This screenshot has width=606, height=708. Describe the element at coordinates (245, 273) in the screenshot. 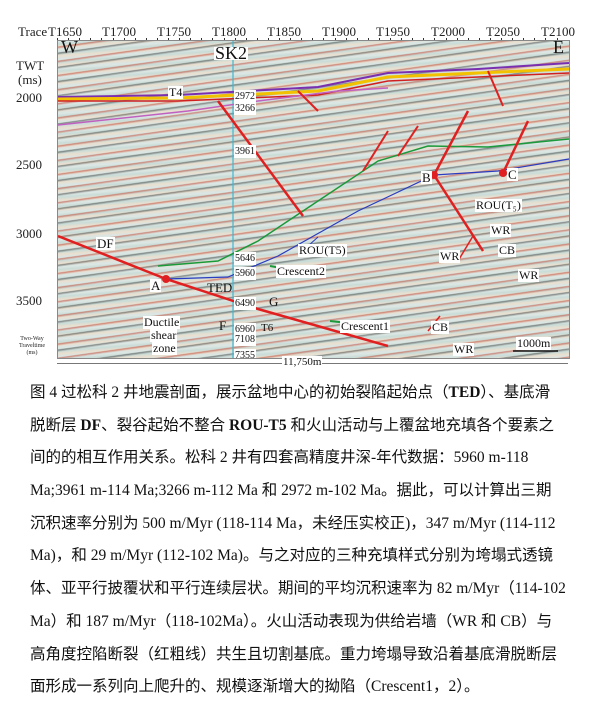

I see `depth-label: 5960` at that location.